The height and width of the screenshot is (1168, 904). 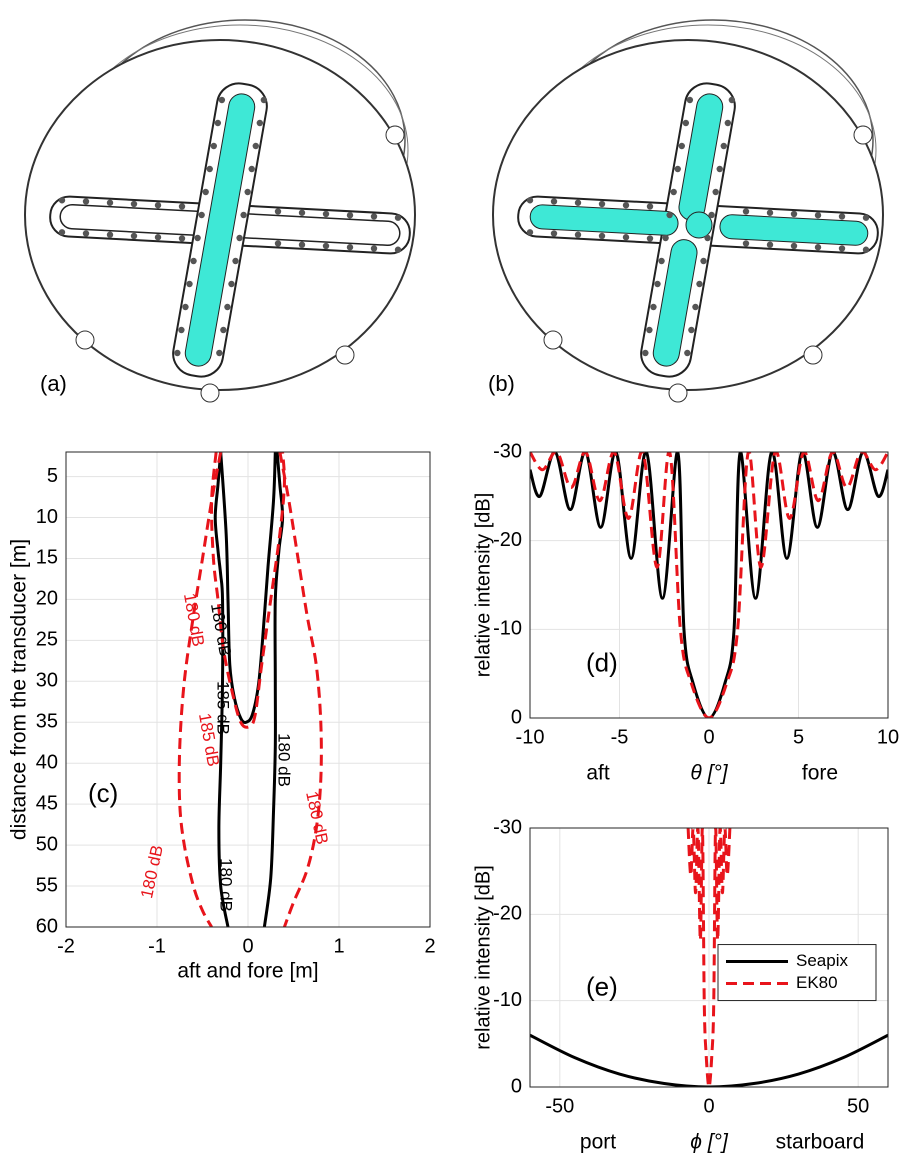 I want to click on x-tick-label: -1, so click(x=157, y=946).